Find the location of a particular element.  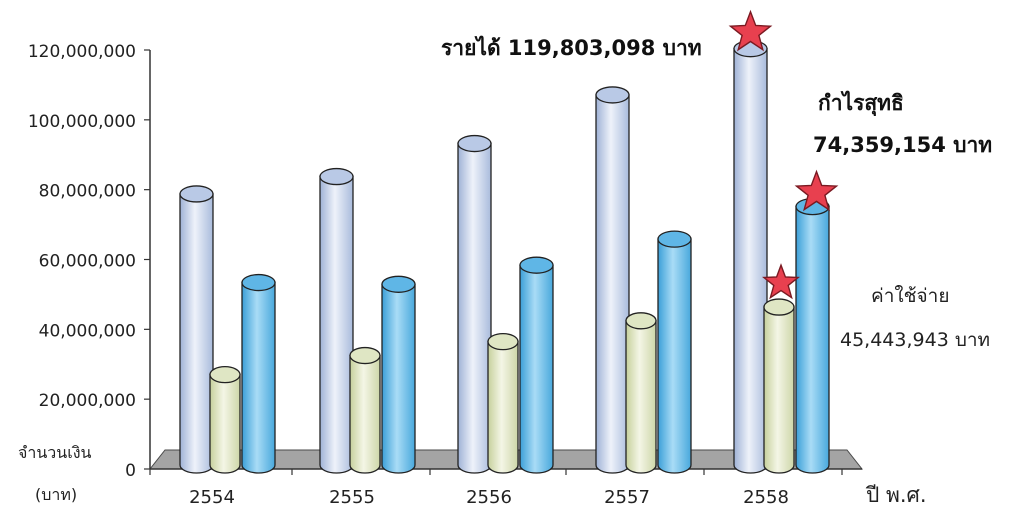

x-tick-label: 2557 is located at coordinates (627, 497).